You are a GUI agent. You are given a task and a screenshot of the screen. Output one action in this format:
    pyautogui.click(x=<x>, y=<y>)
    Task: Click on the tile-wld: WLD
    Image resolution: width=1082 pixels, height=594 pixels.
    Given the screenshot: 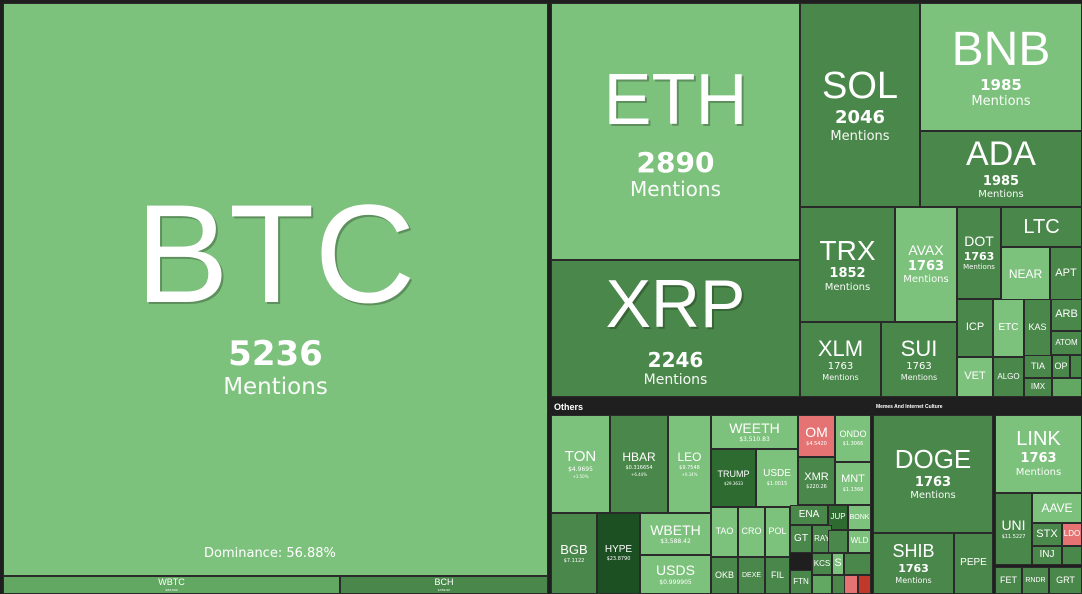 What is the action you would take?
    pyautogui.click(x=859, y=541)
    